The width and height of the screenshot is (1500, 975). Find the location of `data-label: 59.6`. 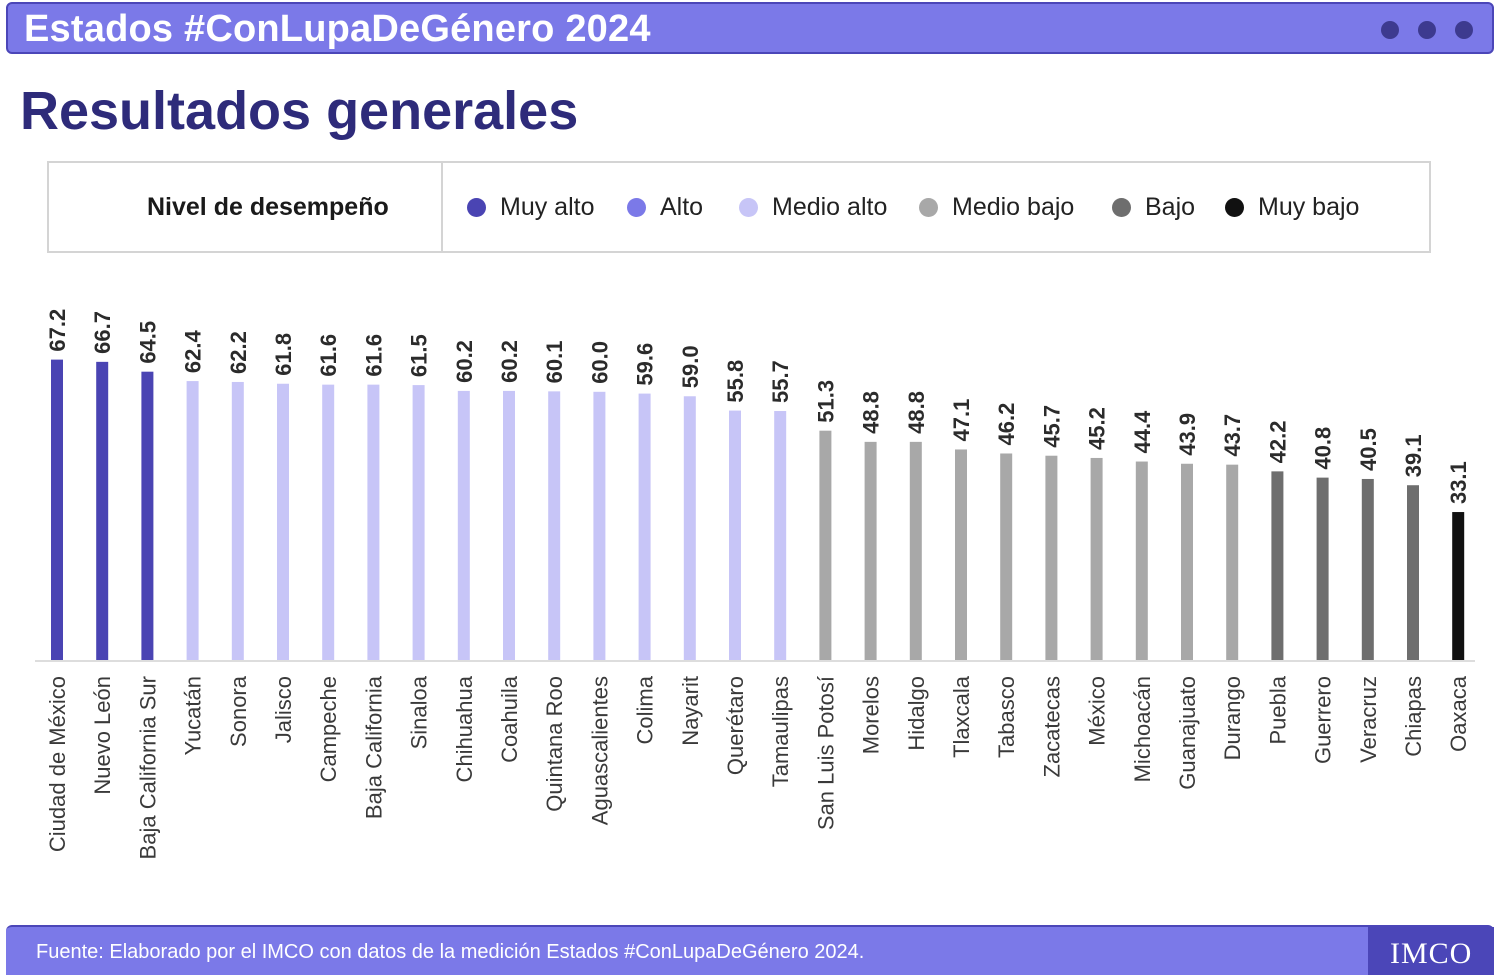

data-label: 59.6 is located at coordinates (645, 364).